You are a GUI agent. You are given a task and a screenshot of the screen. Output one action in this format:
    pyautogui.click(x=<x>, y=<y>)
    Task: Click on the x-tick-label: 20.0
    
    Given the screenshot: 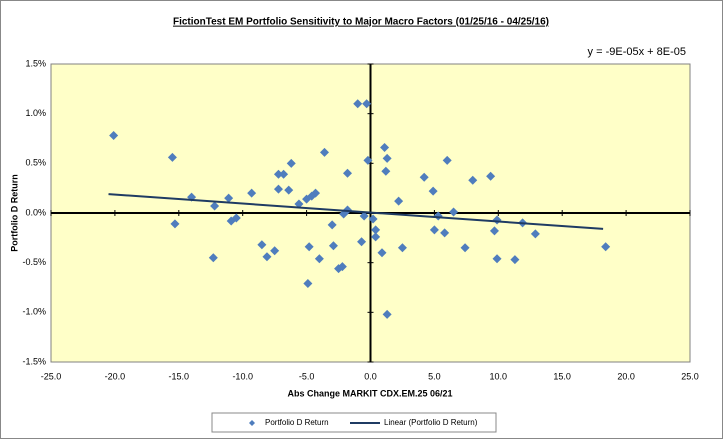 What is the action you would take?
    pyautogui.click(x=626, y=376)
    